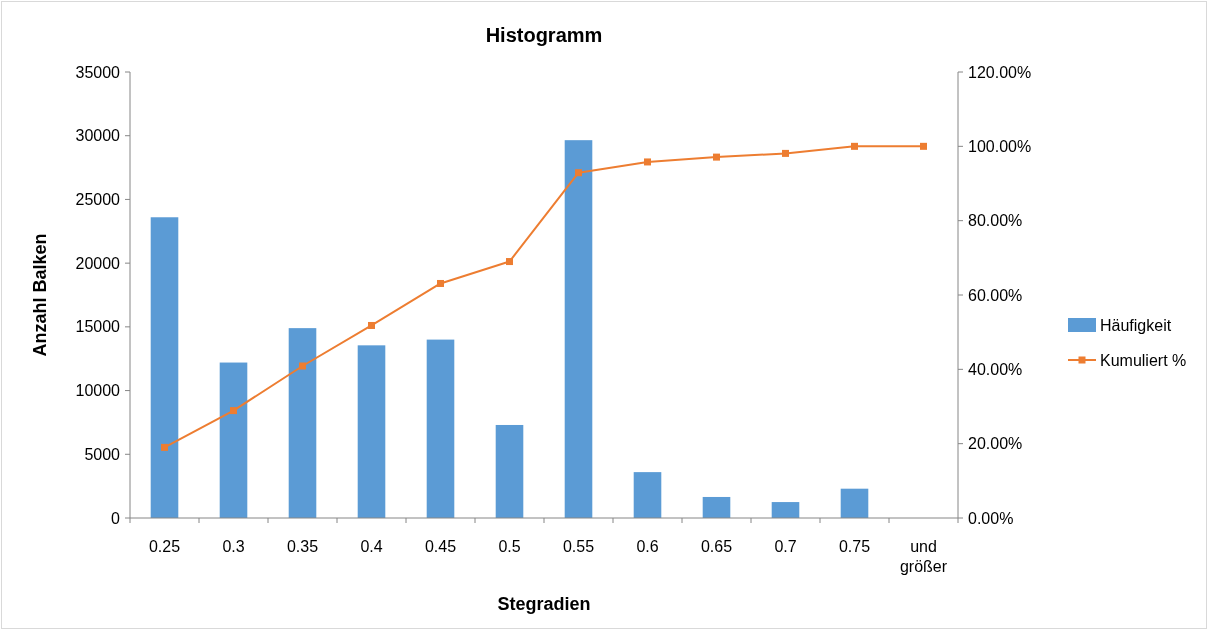 The width and height of the screenshot is (1213, 630). Describe the element at coordinates (1000, 146) in the screenshot. I see `y2-tick-label: 100.00%` at that location.